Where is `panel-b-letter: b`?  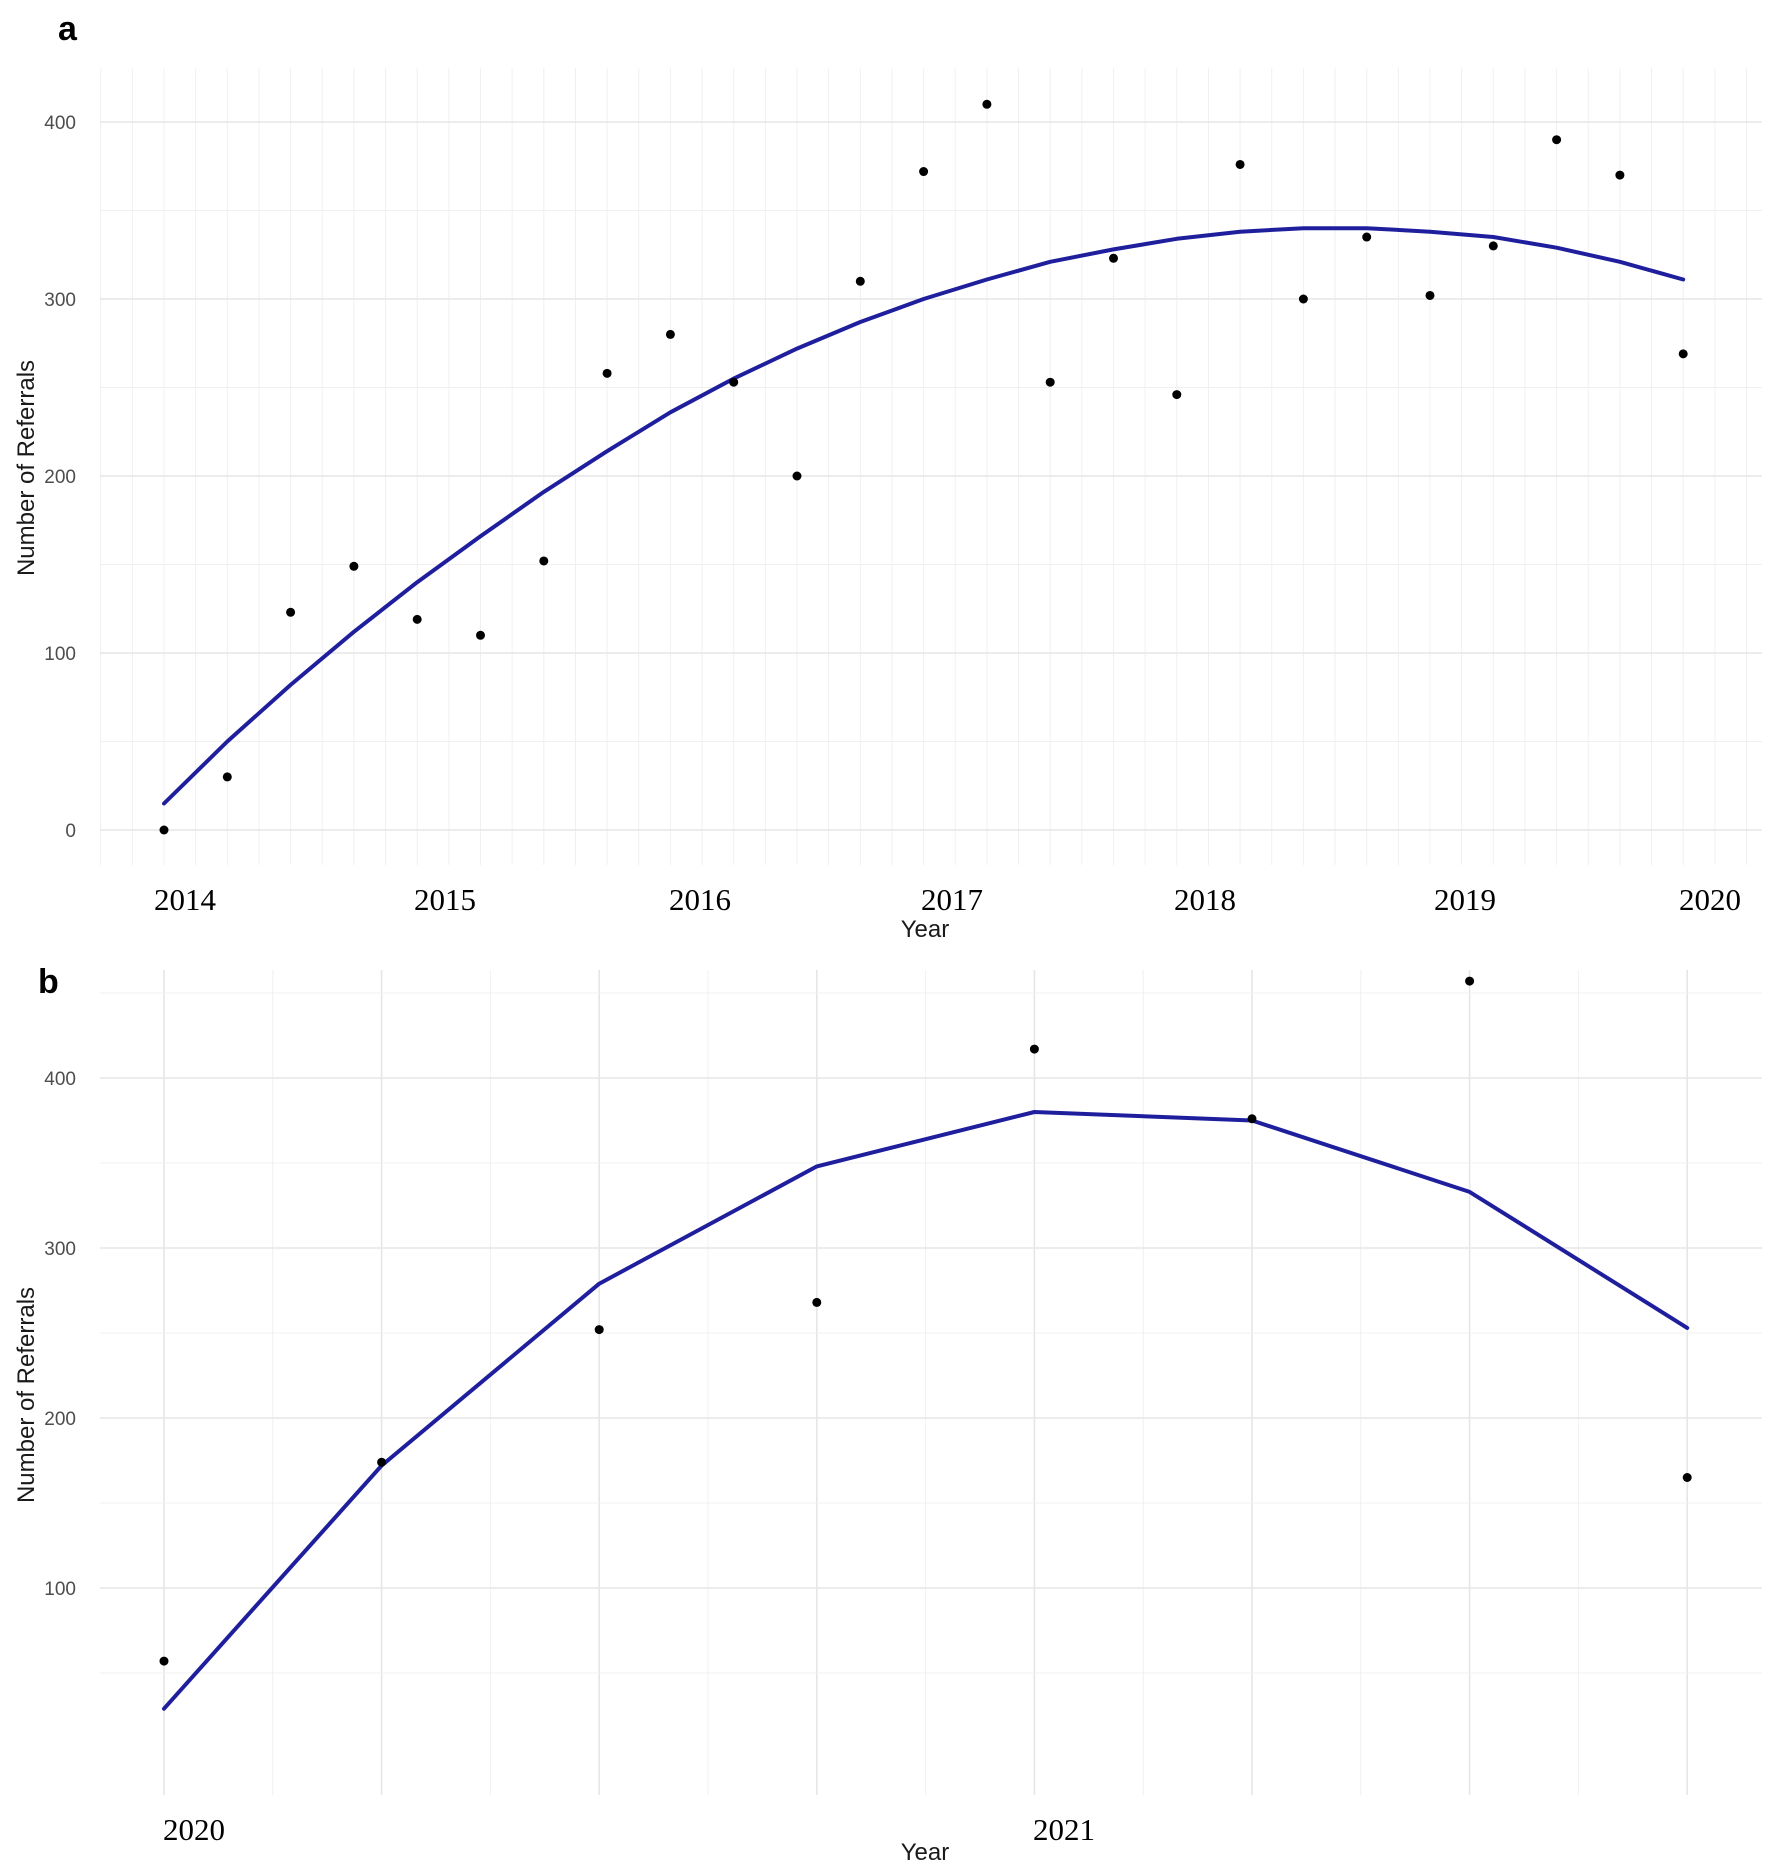 panel-b-letter: b is located at coordinates (48, 982).